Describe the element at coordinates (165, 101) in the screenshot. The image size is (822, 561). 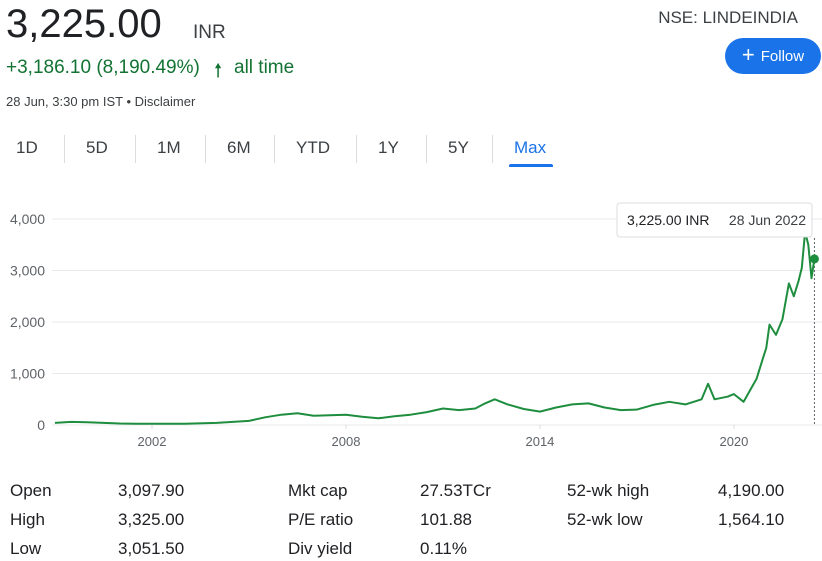
I see `disclaimer-link: Disclaimer` at that location.